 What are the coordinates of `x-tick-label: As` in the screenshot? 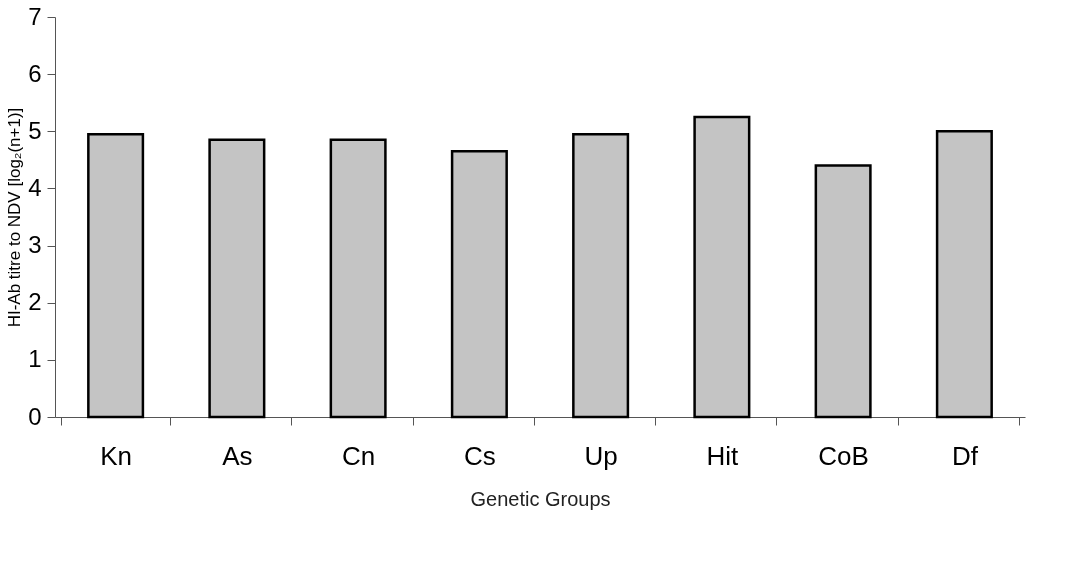 It's located at (237, 455).